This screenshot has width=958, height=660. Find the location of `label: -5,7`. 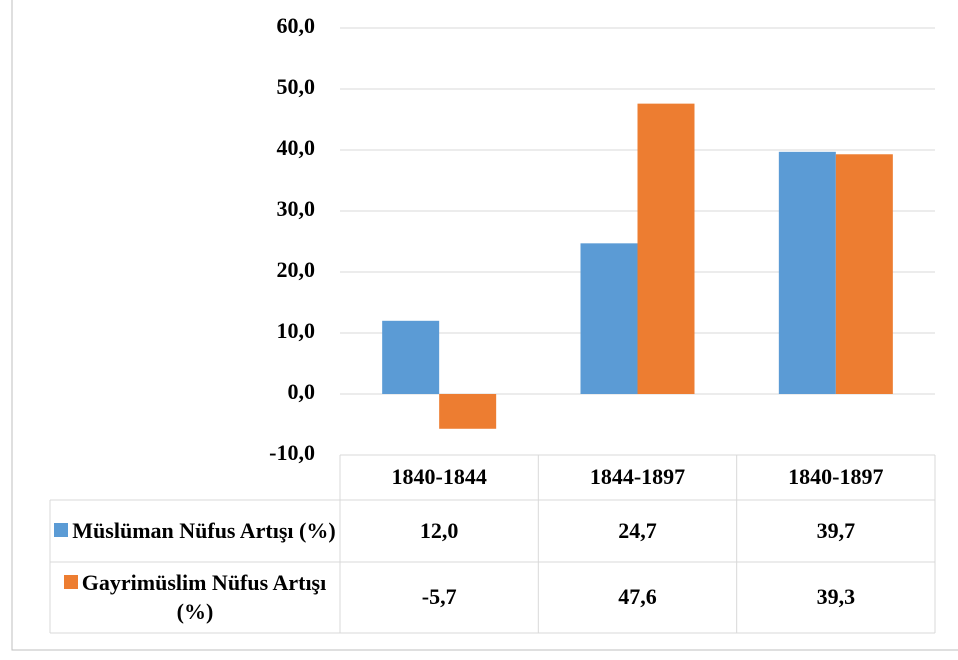

label: -5,7 is located at coordinates (439, 597).